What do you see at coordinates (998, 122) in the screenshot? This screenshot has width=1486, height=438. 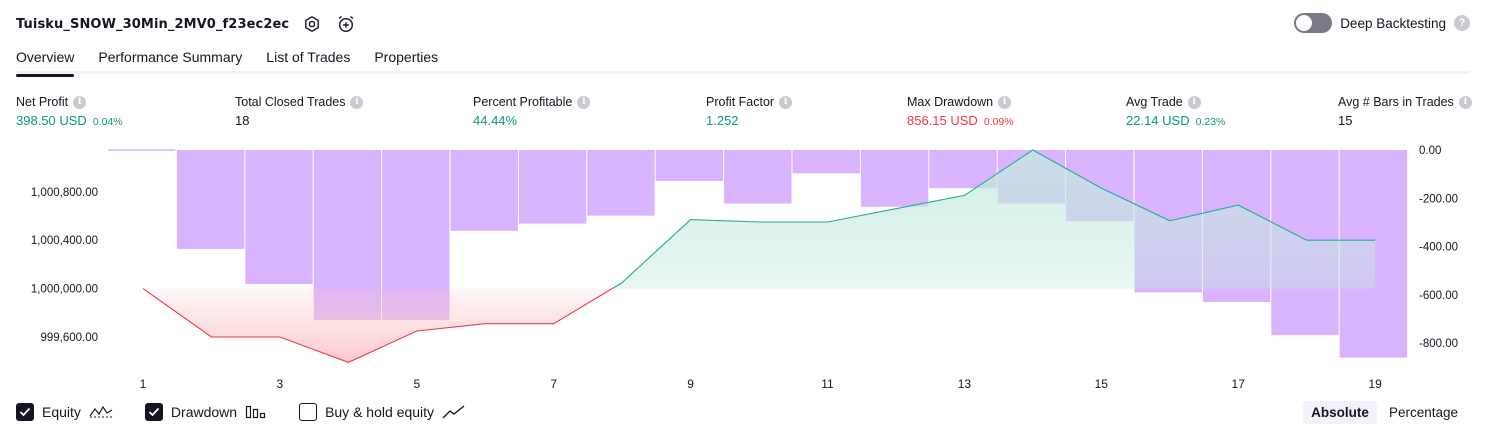 I see `metric-percent: 0.09%` at bounding box center [998, 122].